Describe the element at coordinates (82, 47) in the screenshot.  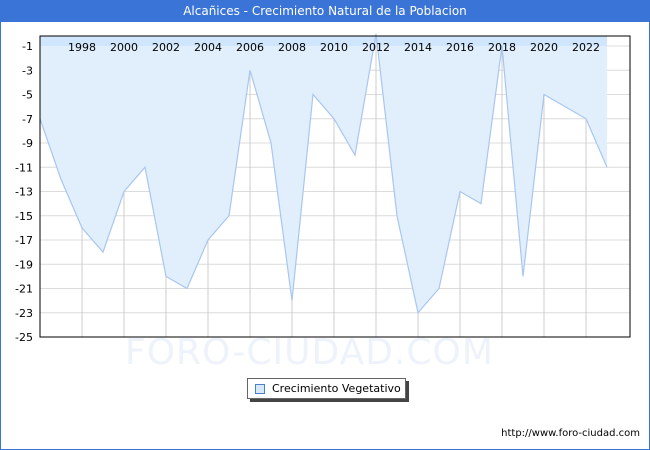
I see `x-tick-label: 1998` at that location.